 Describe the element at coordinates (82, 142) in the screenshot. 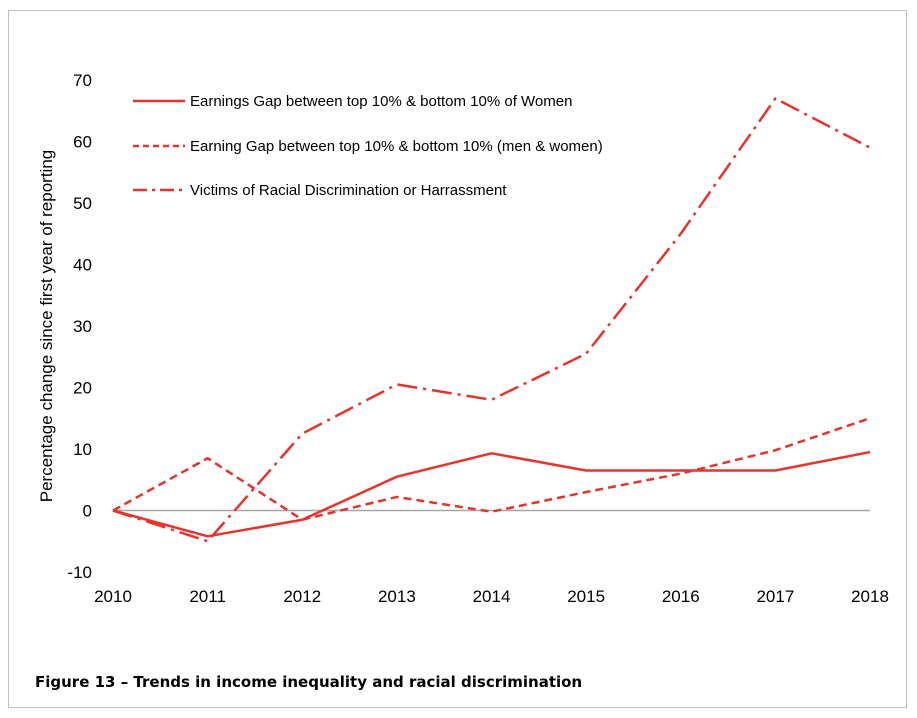

I see `y-tick-label: 60` at that location.